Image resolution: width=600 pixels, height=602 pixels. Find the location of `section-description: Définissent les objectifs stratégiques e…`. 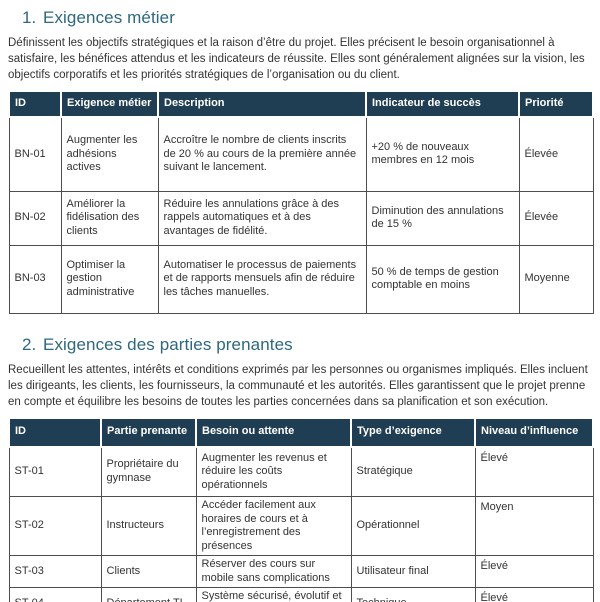

section-description: Définissent les objectifs stratégiques e… is located at coordinates (296, 59).